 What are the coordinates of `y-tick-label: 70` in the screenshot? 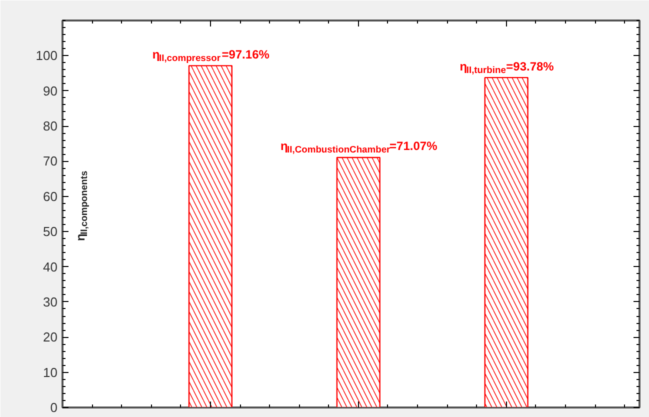 It's located at (50, 161).